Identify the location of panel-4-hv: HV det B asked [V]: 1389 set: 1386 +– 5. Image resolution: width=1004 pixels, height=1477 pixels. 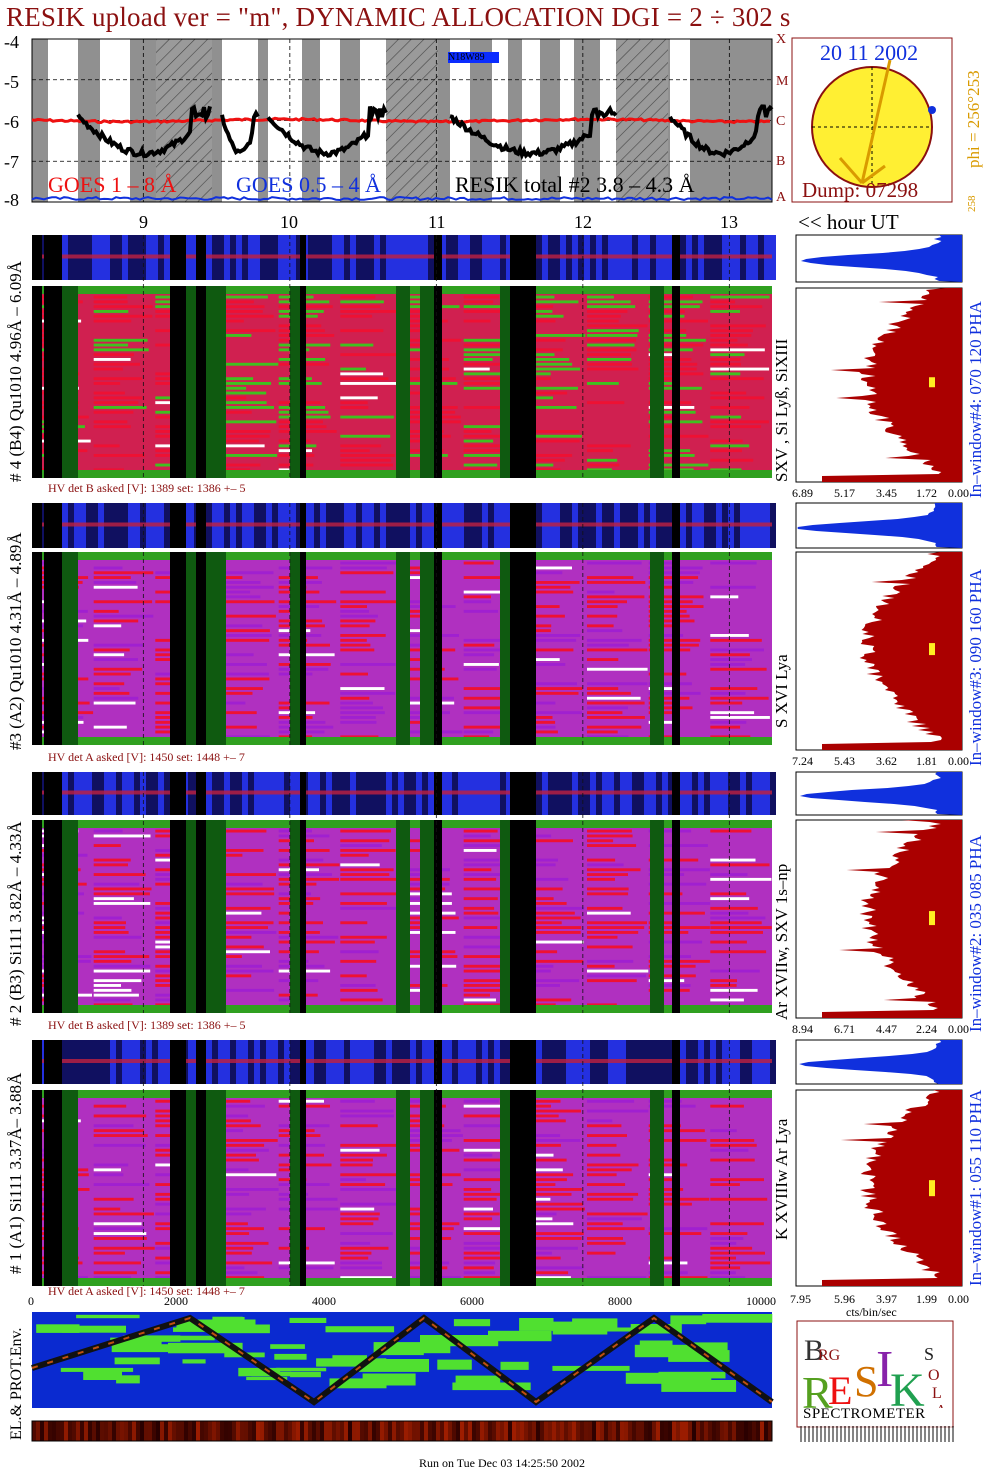
(147, 488).